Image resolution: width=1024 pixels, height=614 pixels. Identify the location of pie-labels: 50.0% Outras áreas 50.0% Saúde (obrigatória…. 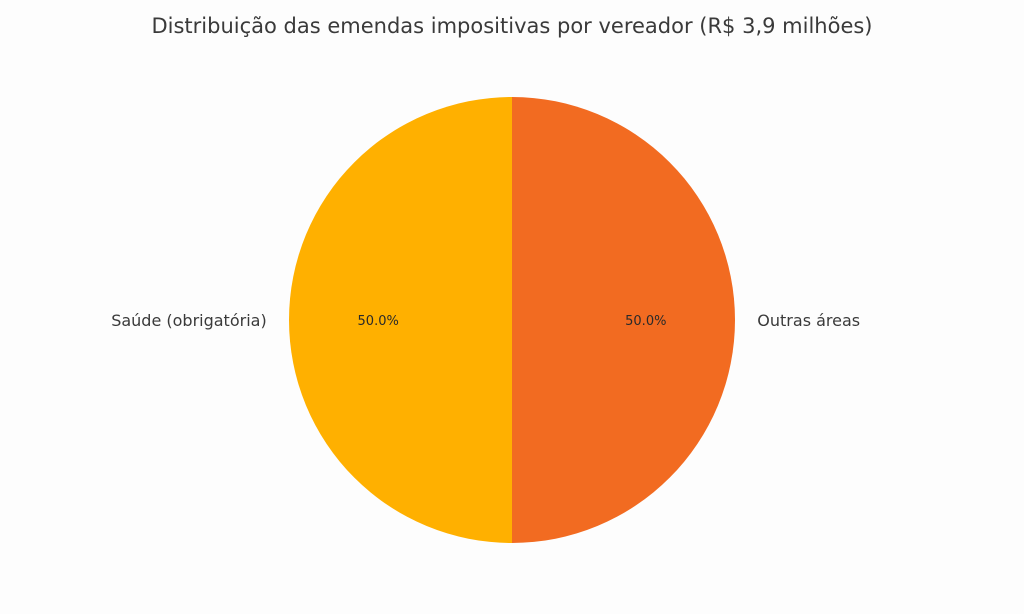
(485, 320).